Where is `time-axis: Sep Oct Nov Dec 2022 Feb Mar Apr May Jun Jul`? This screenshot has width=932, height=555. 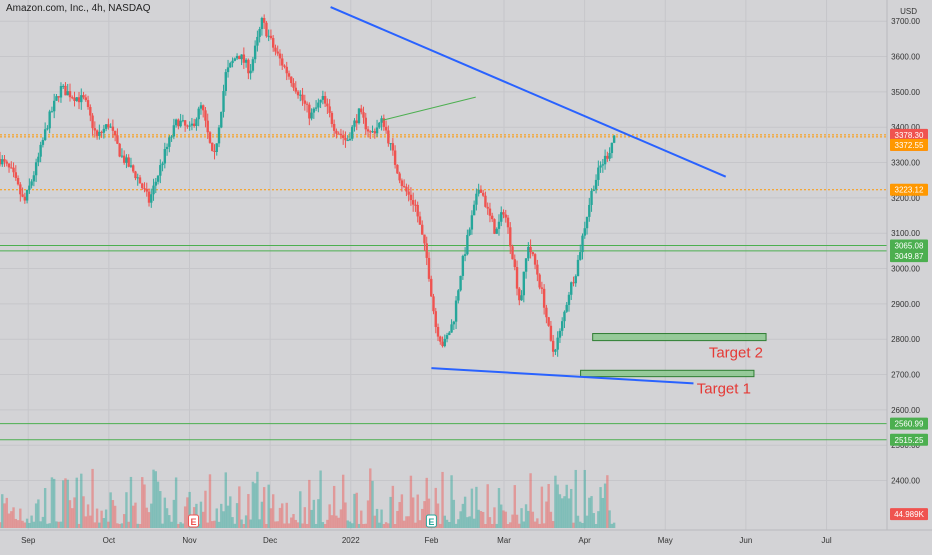 time-axis: Sep Oct Nov Dec 2022 Feb Mar Apr May Jun Jul is located at coordinates (426, 540).